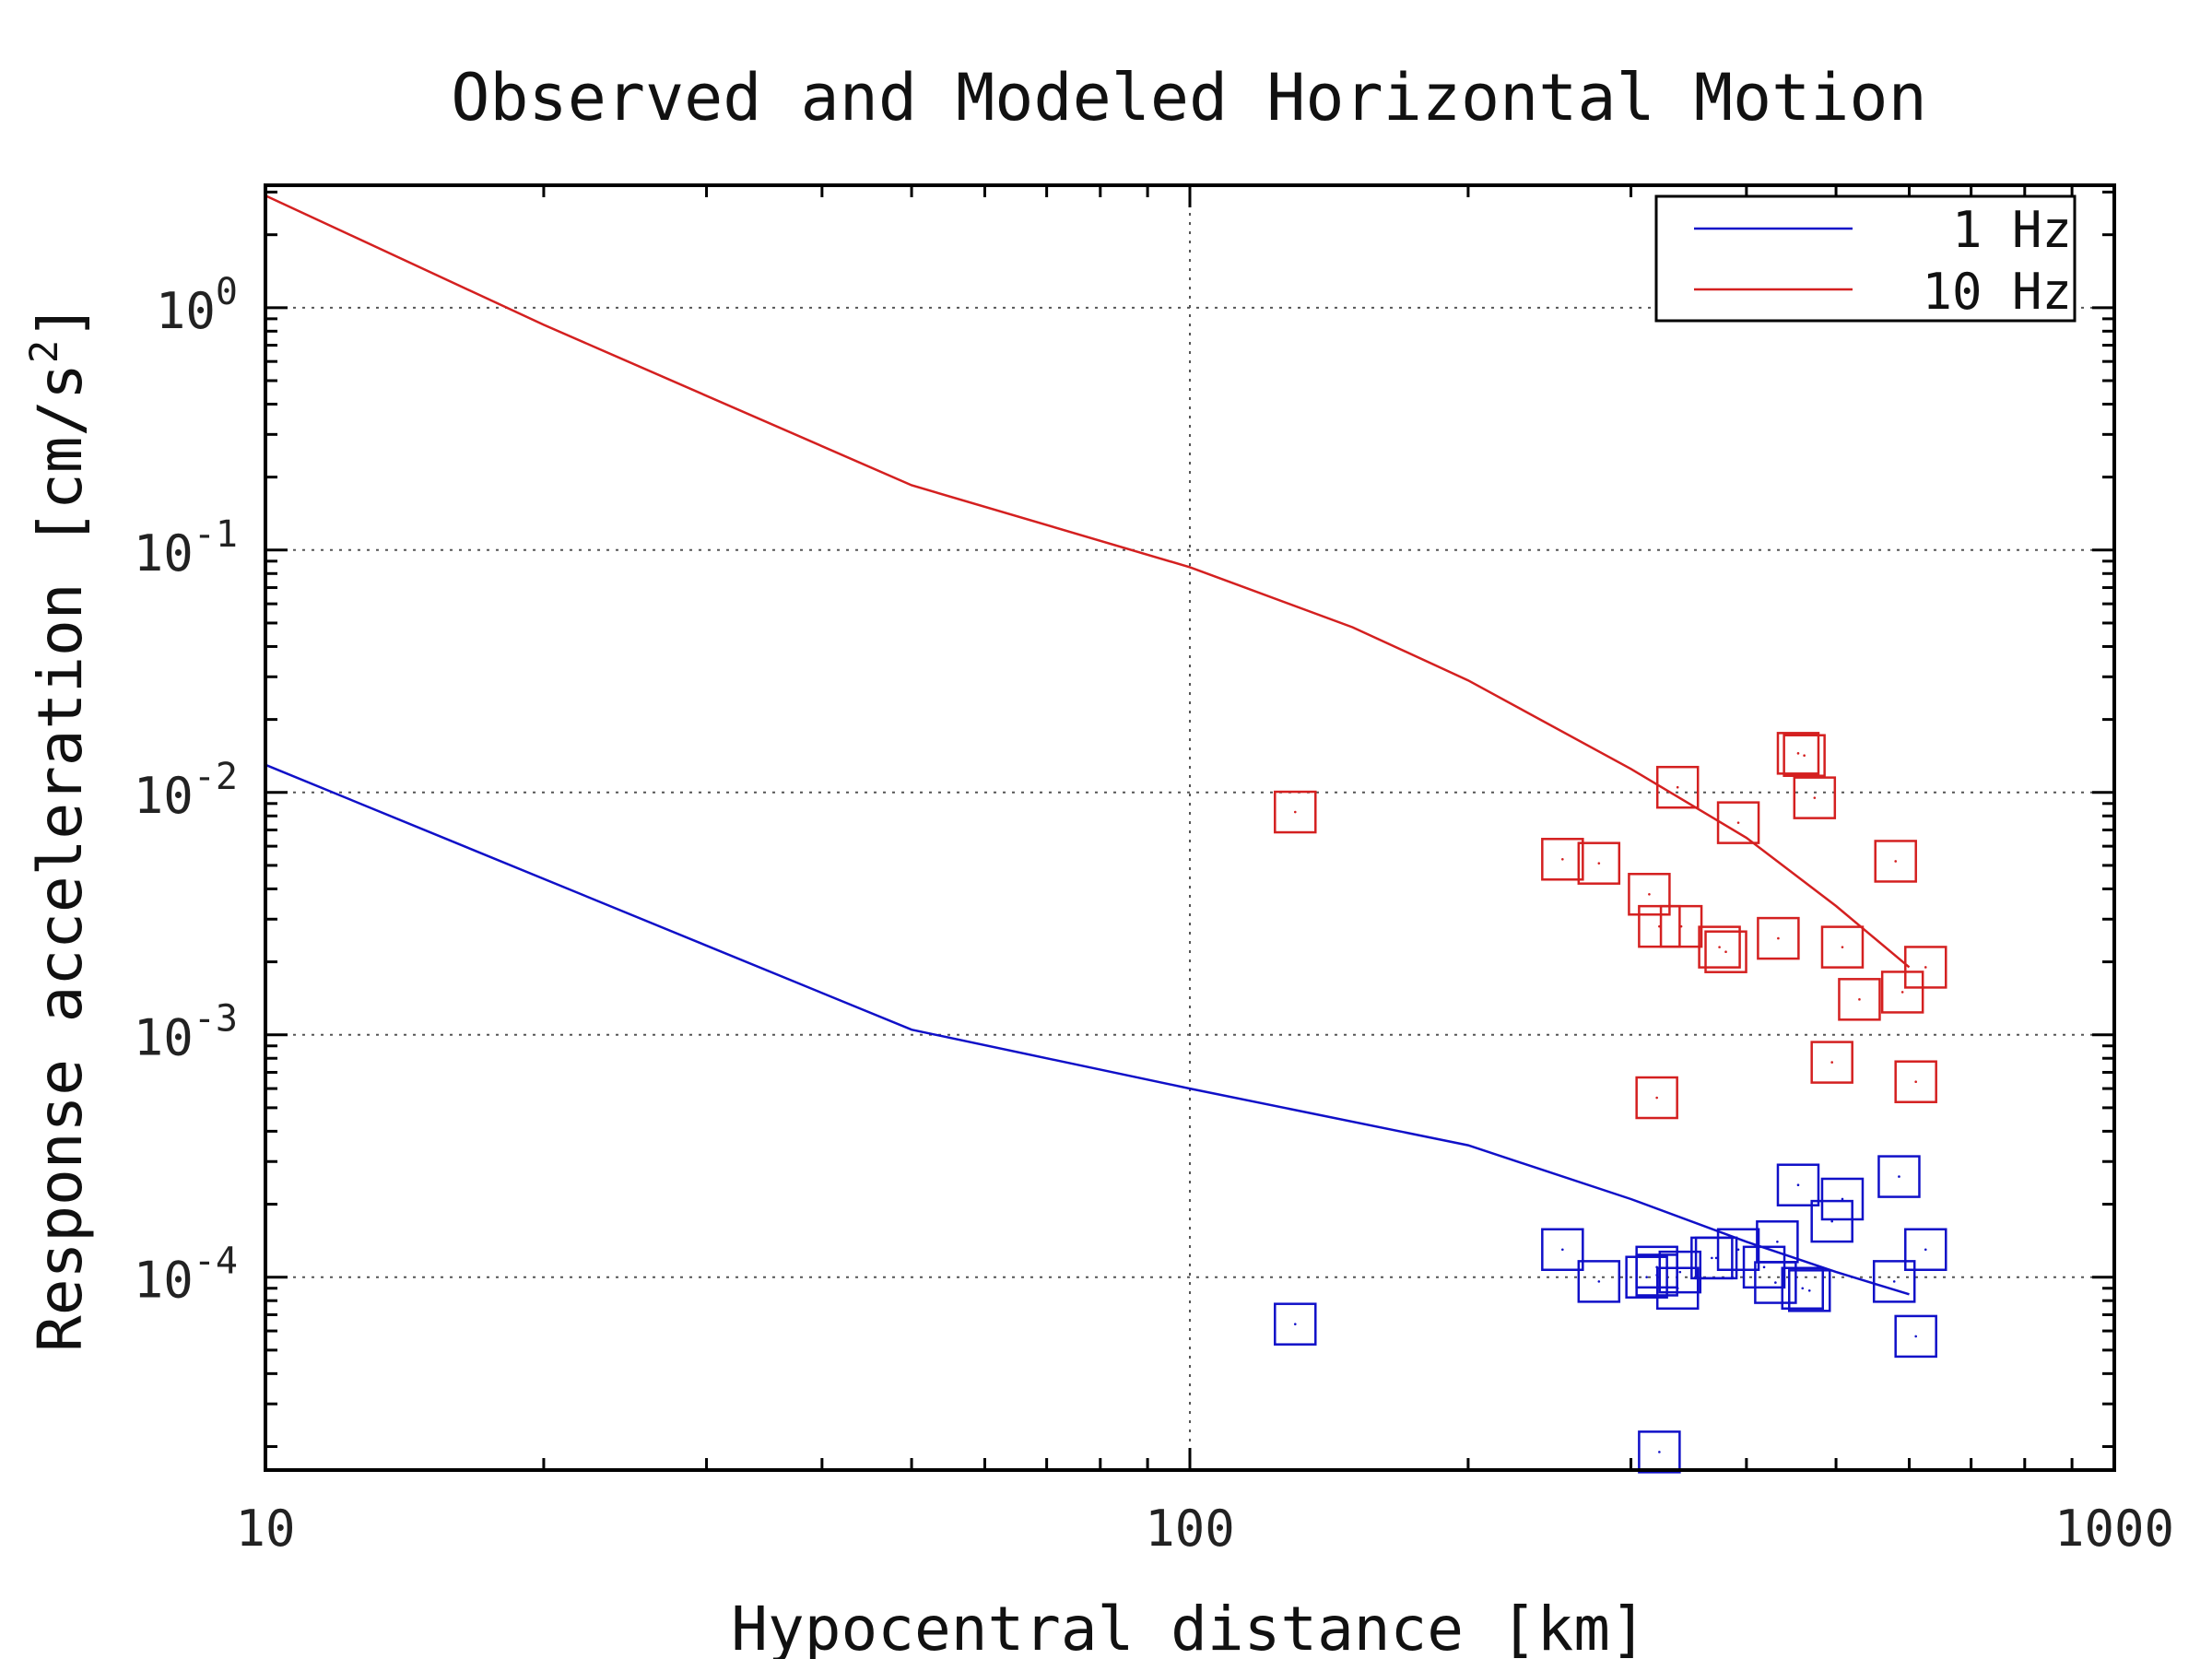 The height and width of the screenshot is (1659, 2212). What do you see at coordinates (2012, 230) in the screenshot?
I see `legend-label-1hz: 1 Hz` at bounding box center [2012, 230].